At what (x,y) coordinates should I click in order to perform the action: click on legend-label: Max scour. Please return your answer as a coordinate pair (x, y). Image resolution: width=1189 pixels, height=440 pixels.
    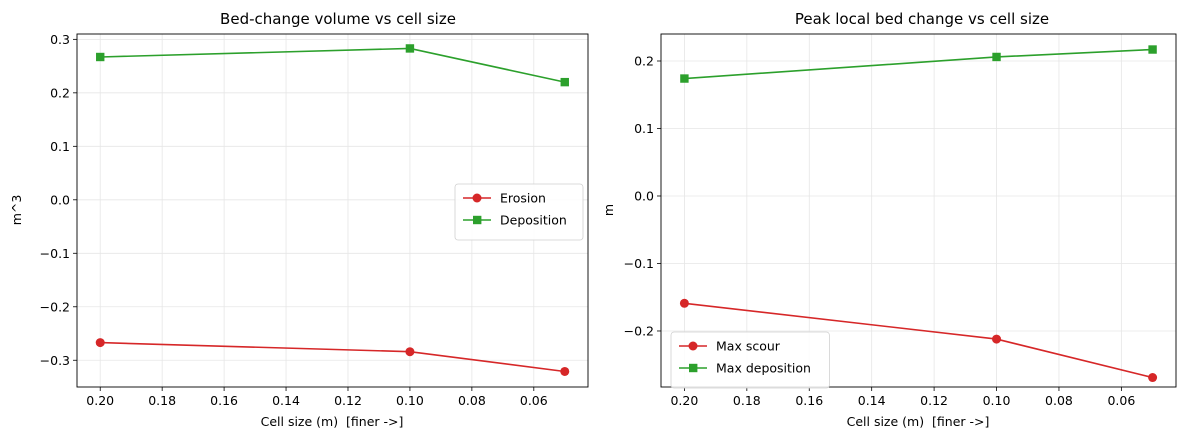
    Looking at the image, I should click on (748, 346).